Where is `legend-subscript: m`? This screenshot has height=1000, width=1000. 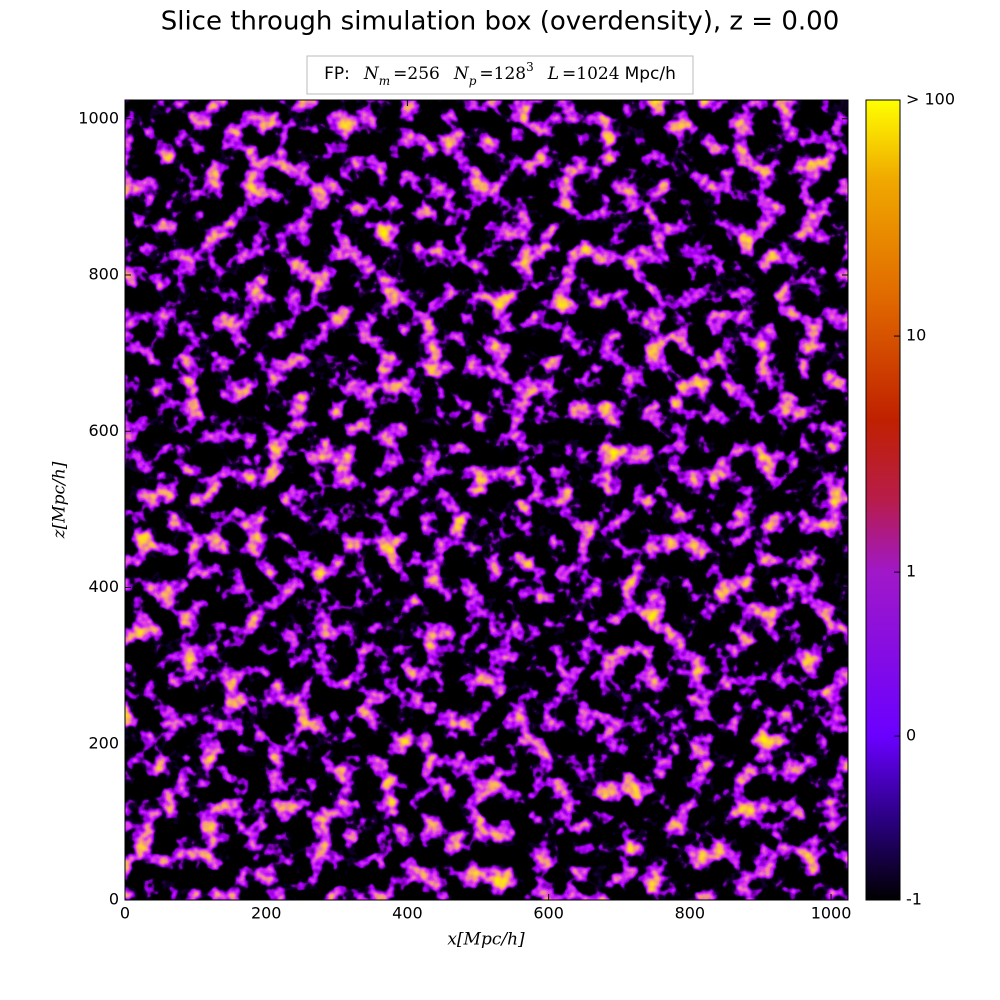 legend-subscript: m is located at coordinates (384, 81).